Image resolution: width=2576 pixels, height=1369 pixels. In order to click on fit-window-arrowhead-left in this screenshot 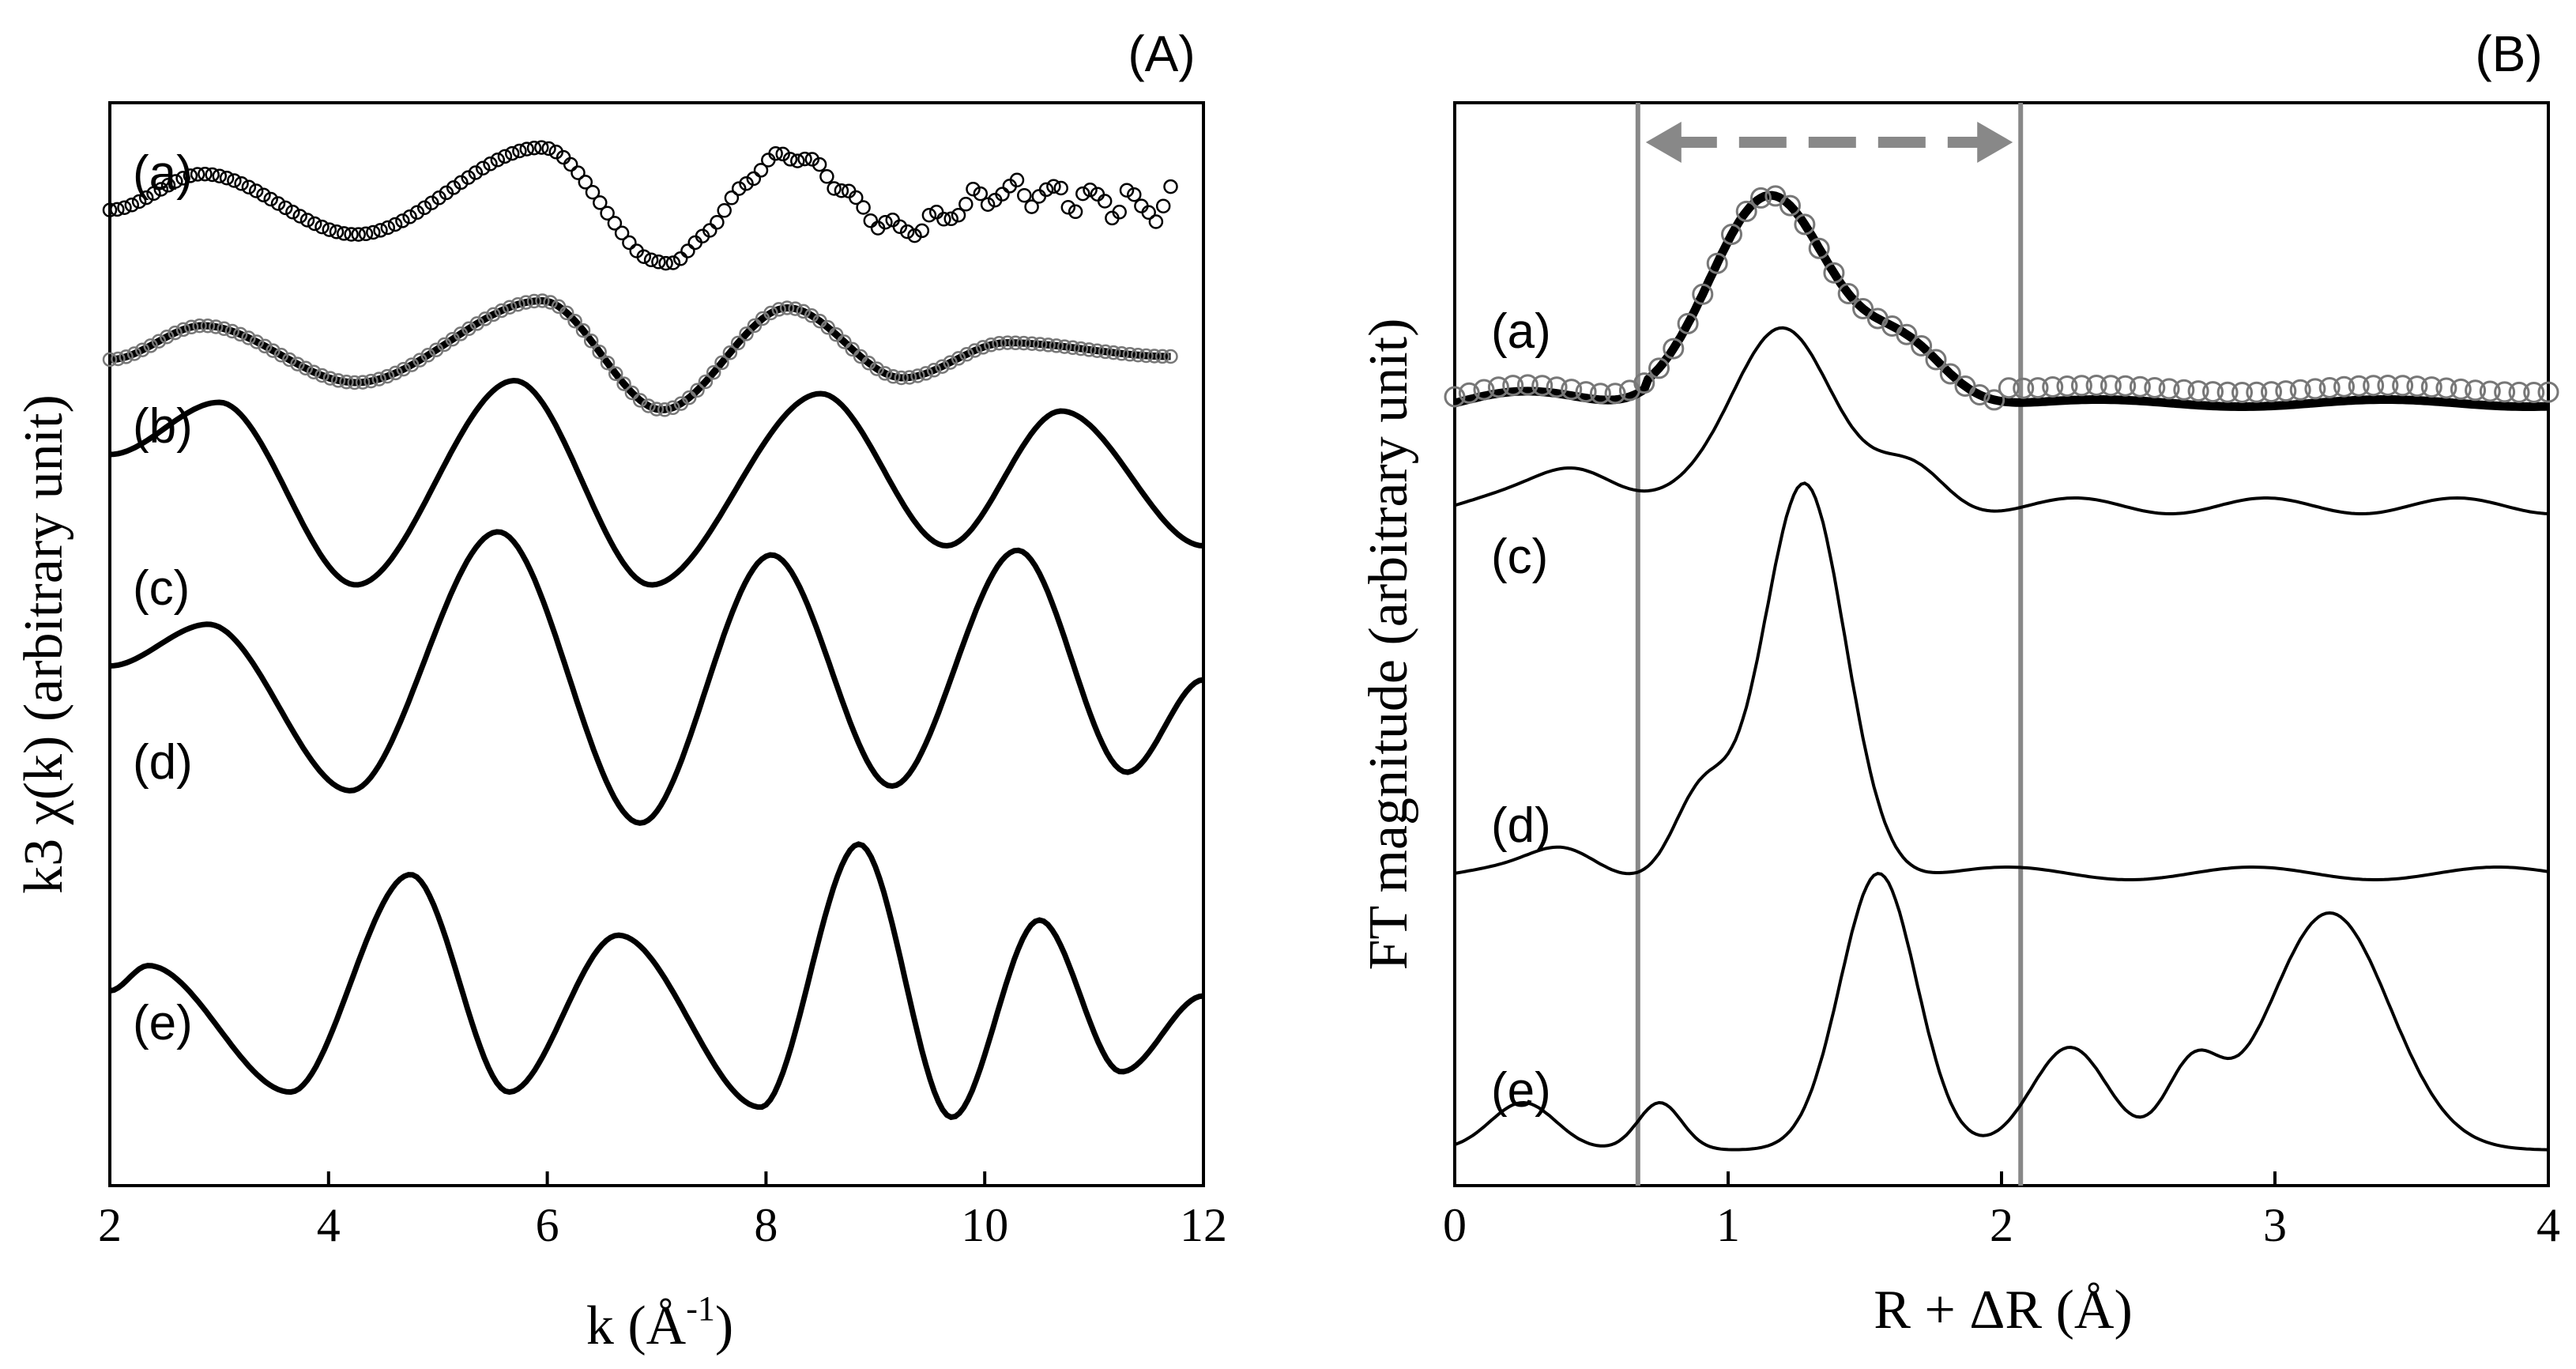, I will do `click(1663, 143)`.